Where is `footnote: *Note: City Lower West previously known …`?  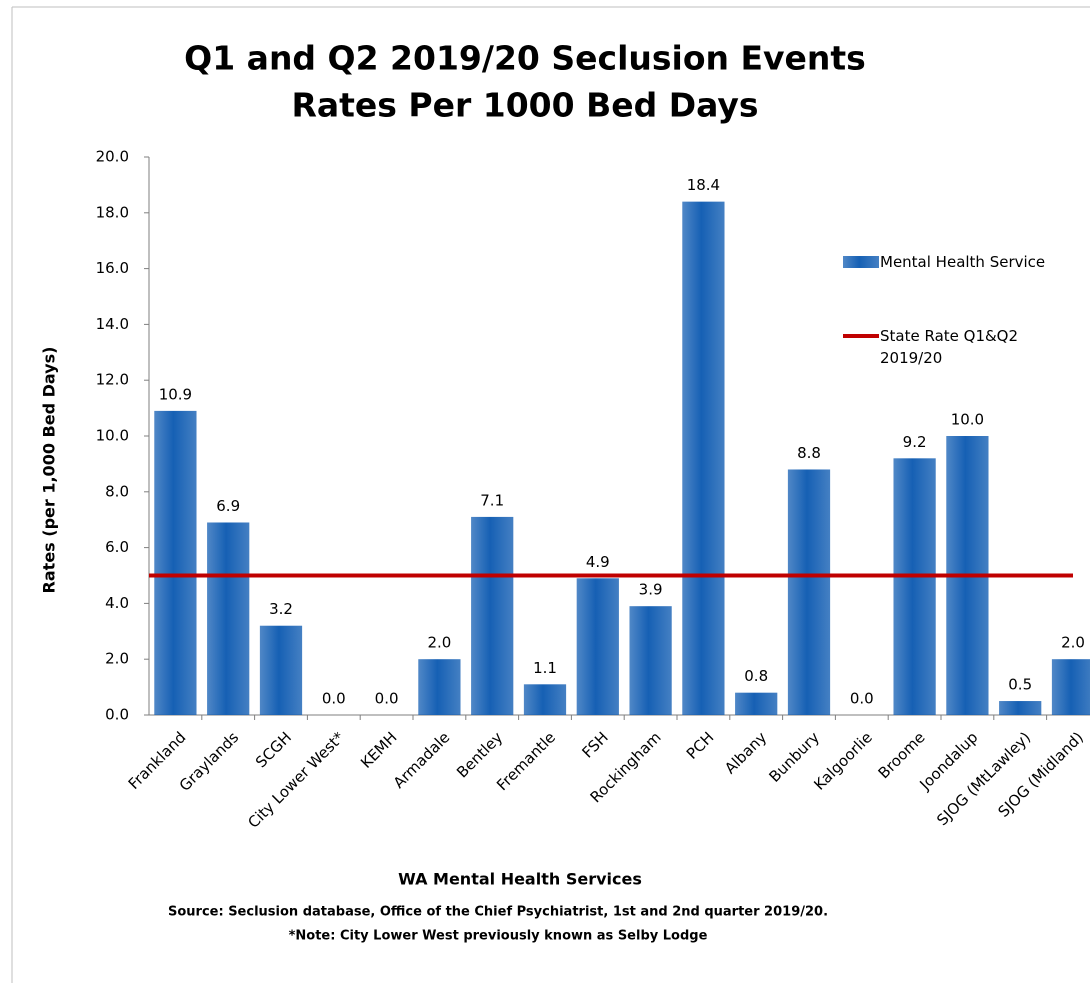 footnote: *Note: City Lower West previously known … is located at coordinates (498, 936).